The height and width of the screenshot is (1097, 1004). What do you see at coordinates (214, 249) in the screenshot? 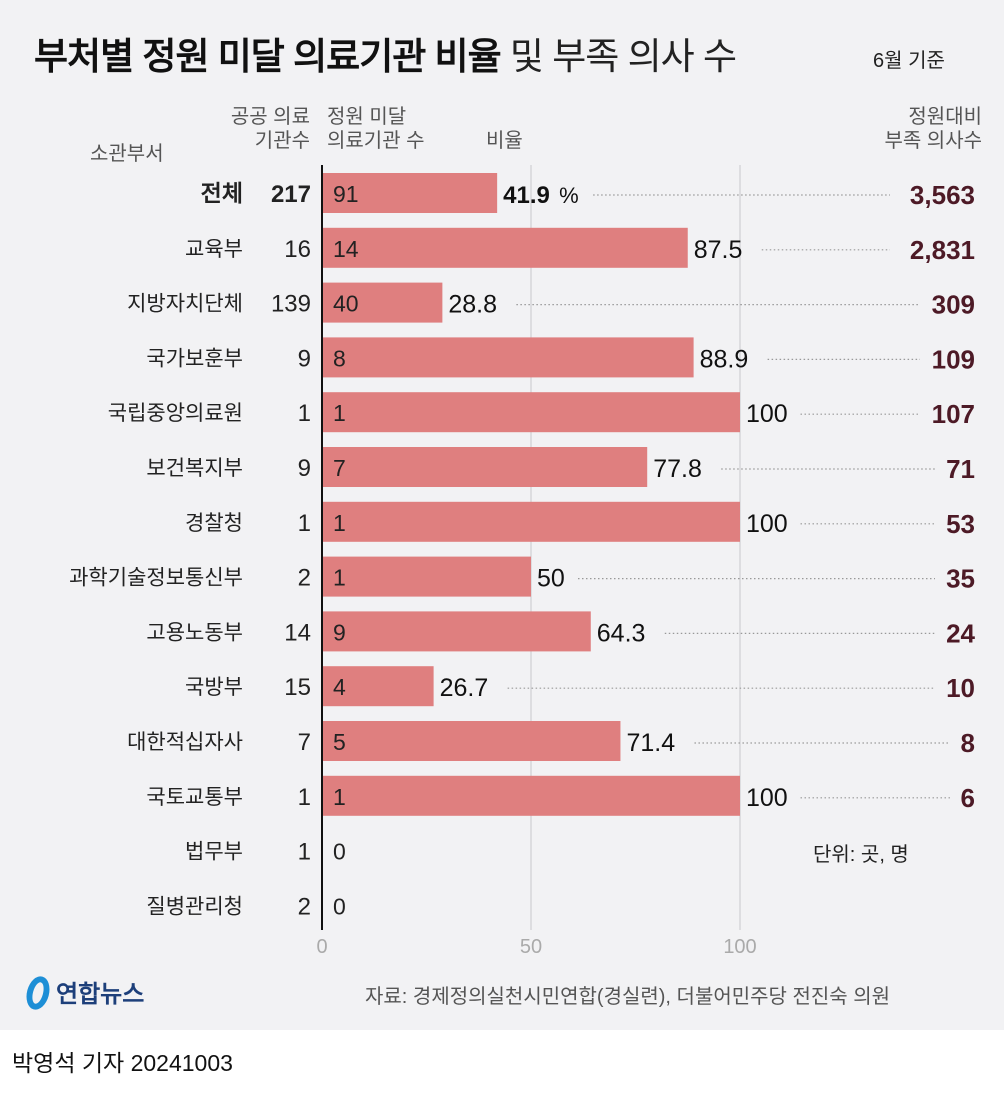
I see `dept-label: 교육부` at bounding box center [214, 249].